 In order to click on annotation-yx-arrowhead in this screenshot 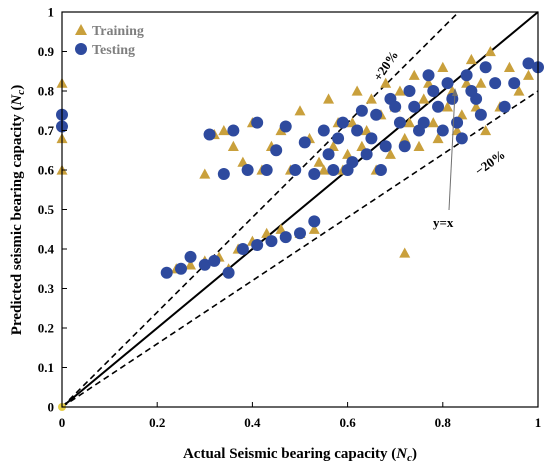, I will do `click(455, 92)`.